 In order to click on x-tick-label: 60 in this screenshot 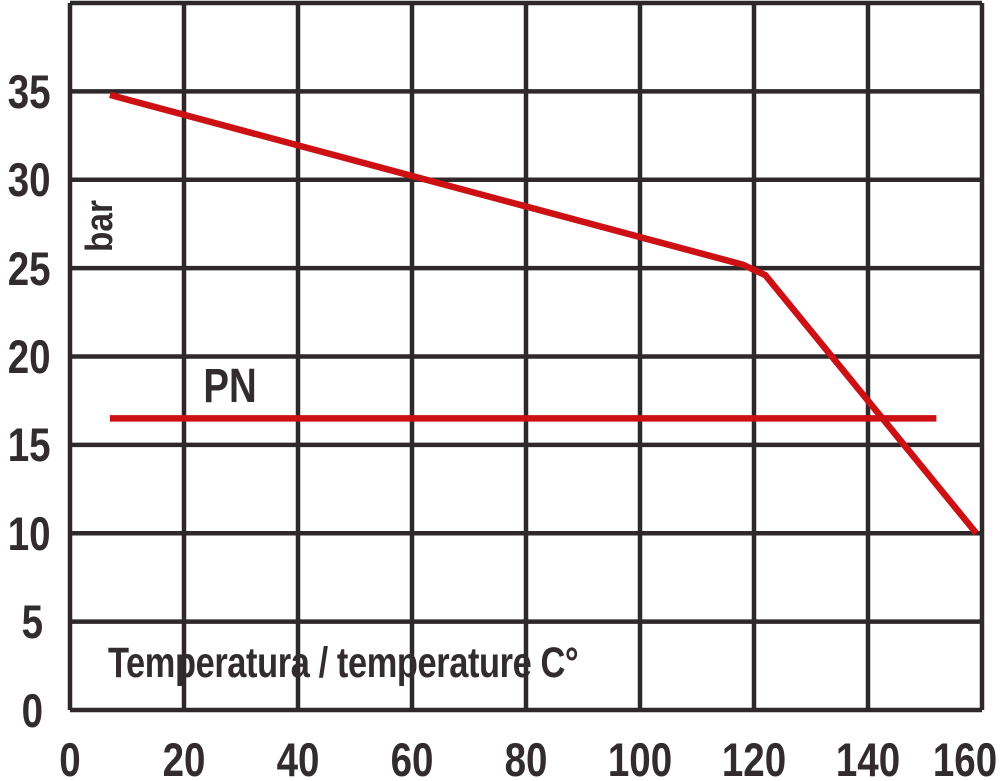, I will do `click(412, 757)`.